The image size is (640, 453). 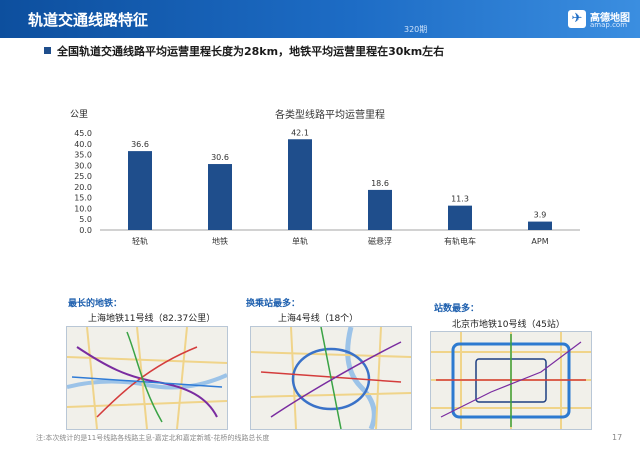 I want to click on y-tick-label: 20.0, so click(x=83, y=187).